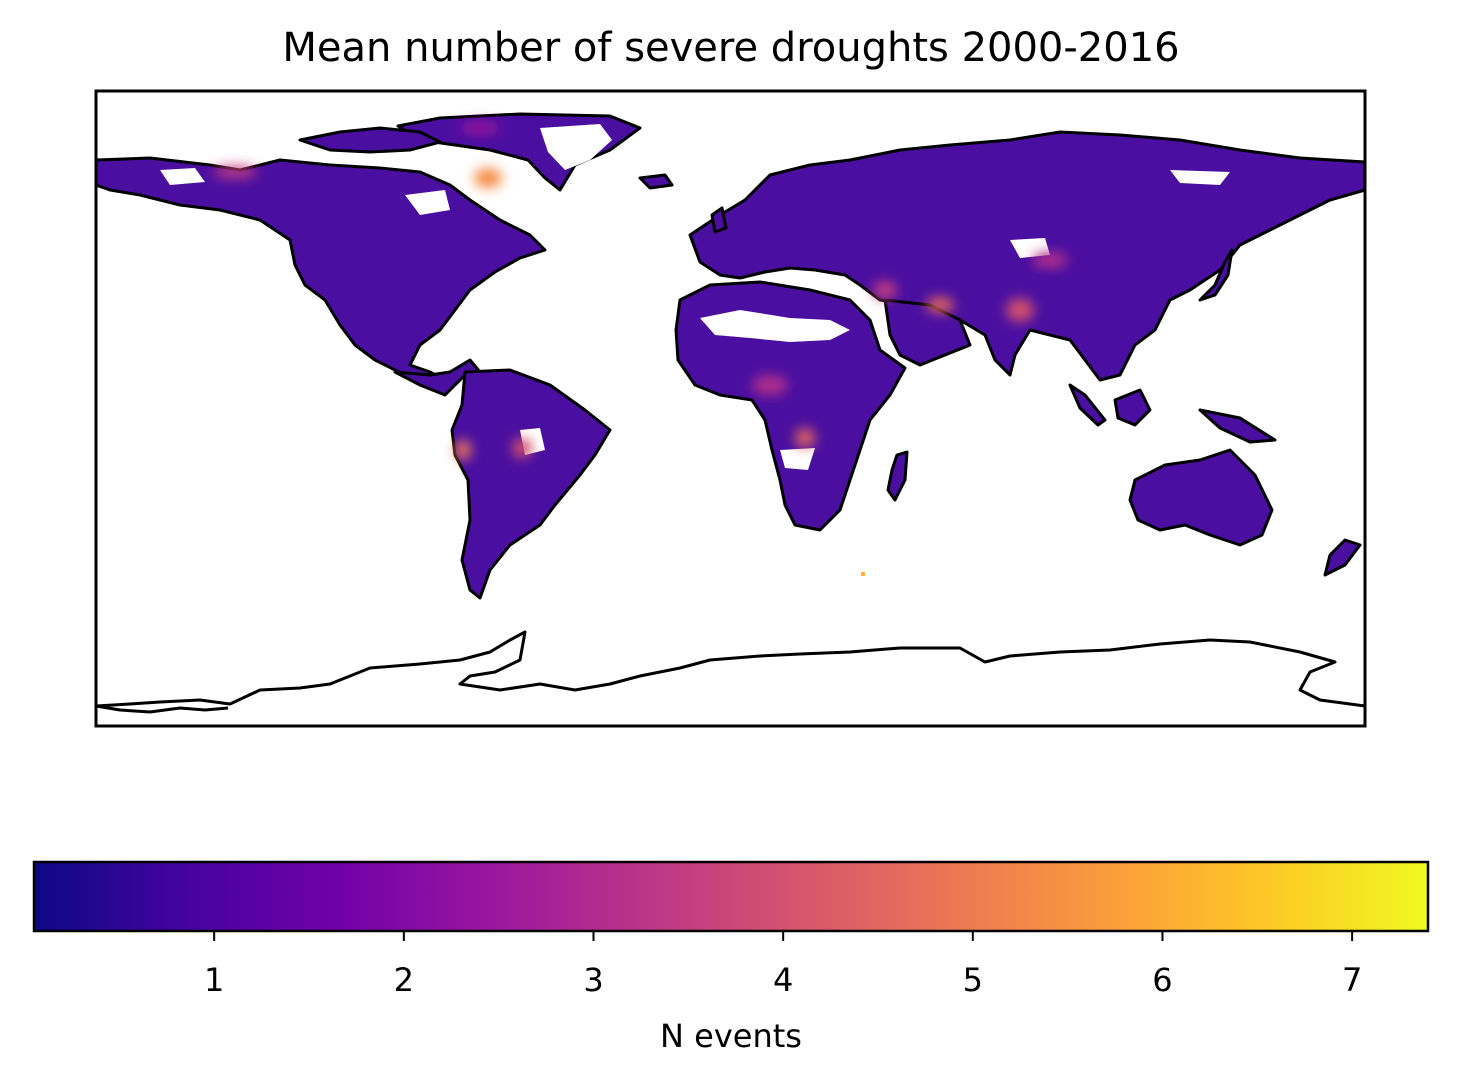 The image size is (1462, 1088). Describe the element at coordinates (1162, 980) in the screenshot. I see `colorbar-tick-label: 6` at that location.